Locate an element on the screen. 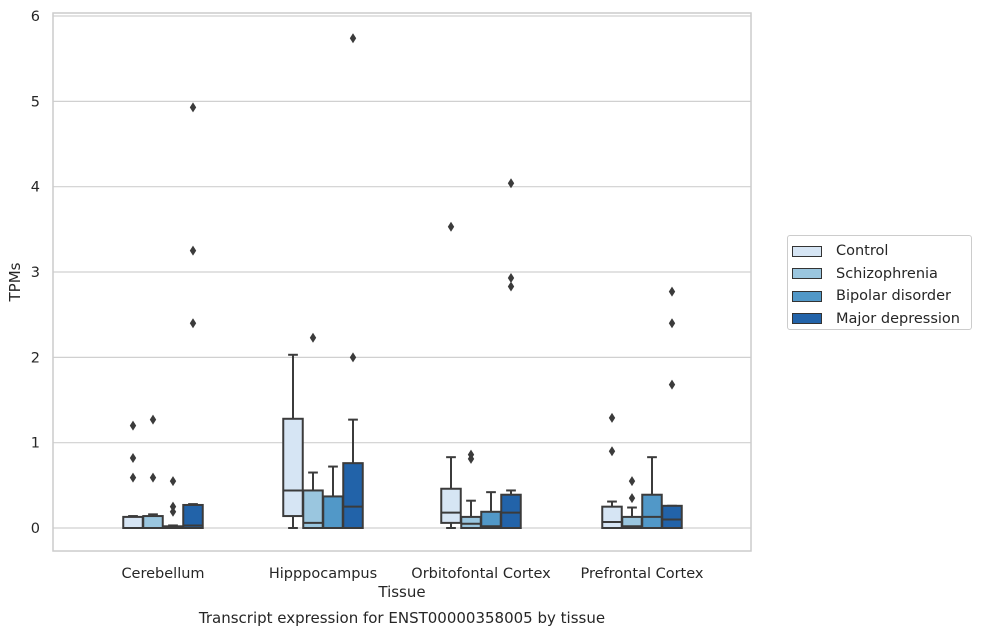  y-axis-label: TPMs is located at coordinates (15, 282).